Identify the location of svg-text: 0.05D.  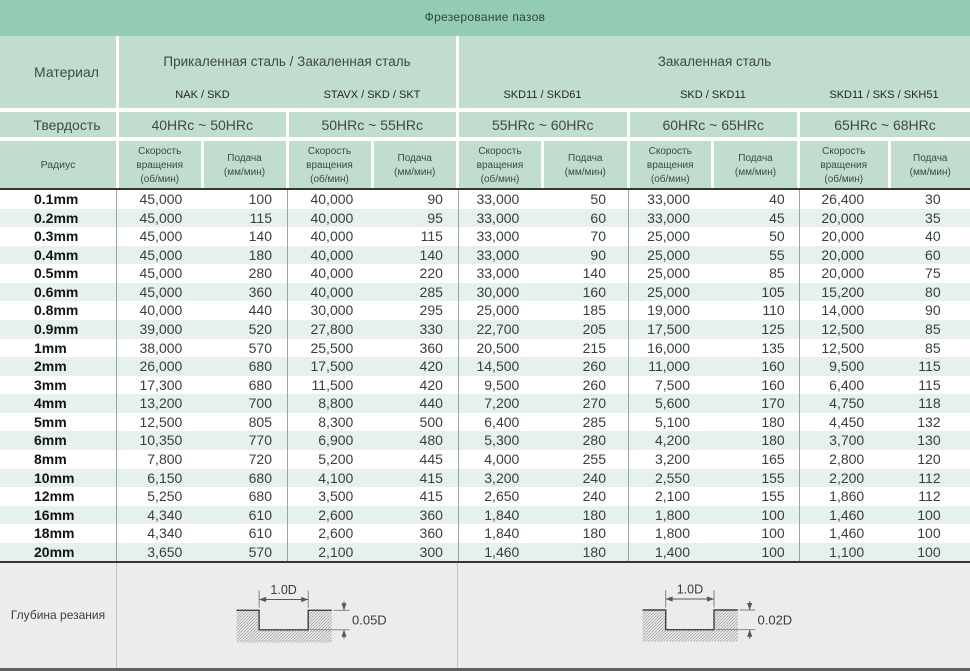
(369, 620).